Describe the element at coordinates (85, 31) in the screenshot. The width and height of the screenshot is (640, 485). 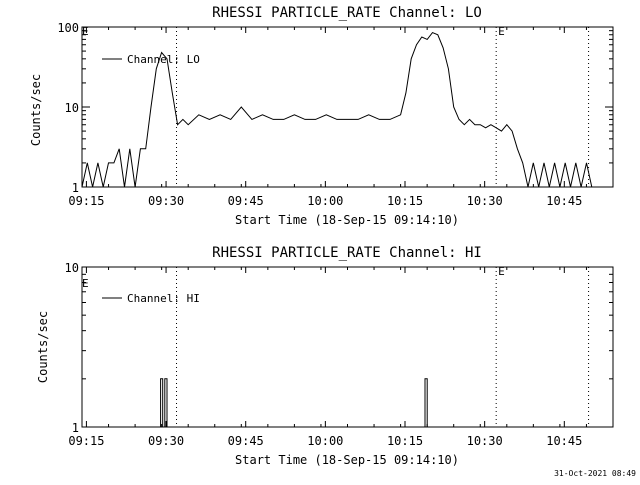
I see `corner-label-lo: E` at that location.